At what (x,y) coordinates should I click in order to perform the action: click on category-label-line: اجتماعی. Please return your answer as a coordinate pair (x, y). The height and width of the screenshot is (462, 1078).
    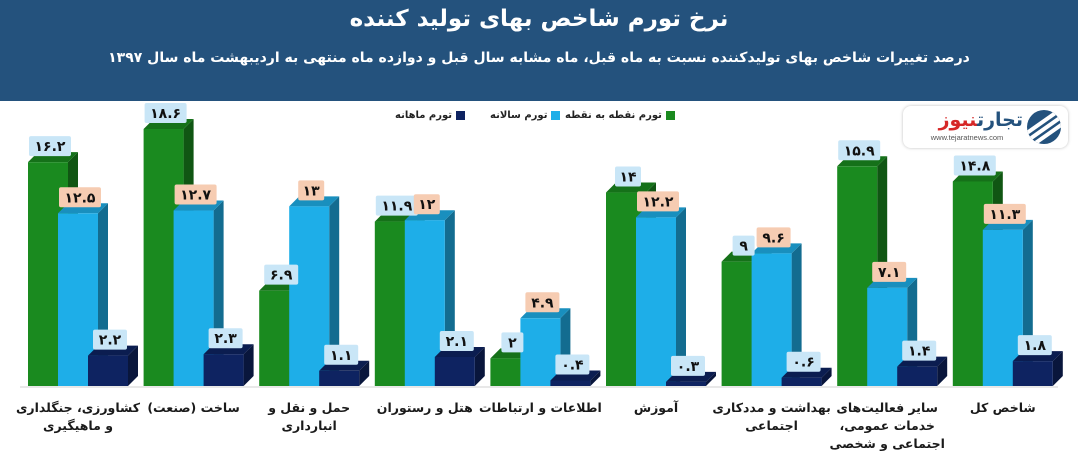
    Looking at the image, I should click on (771, 425).